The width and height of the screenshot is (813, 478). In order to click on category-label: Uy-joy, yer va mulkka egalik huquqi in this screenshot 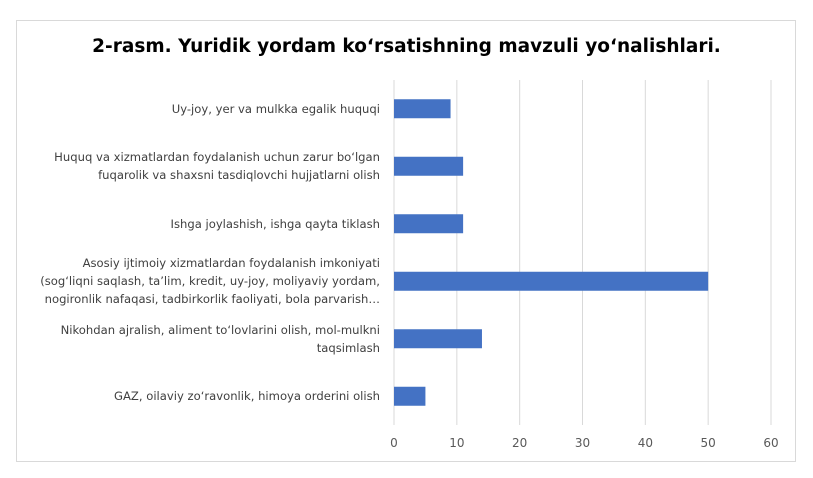, I will do `click(190, 109)`.